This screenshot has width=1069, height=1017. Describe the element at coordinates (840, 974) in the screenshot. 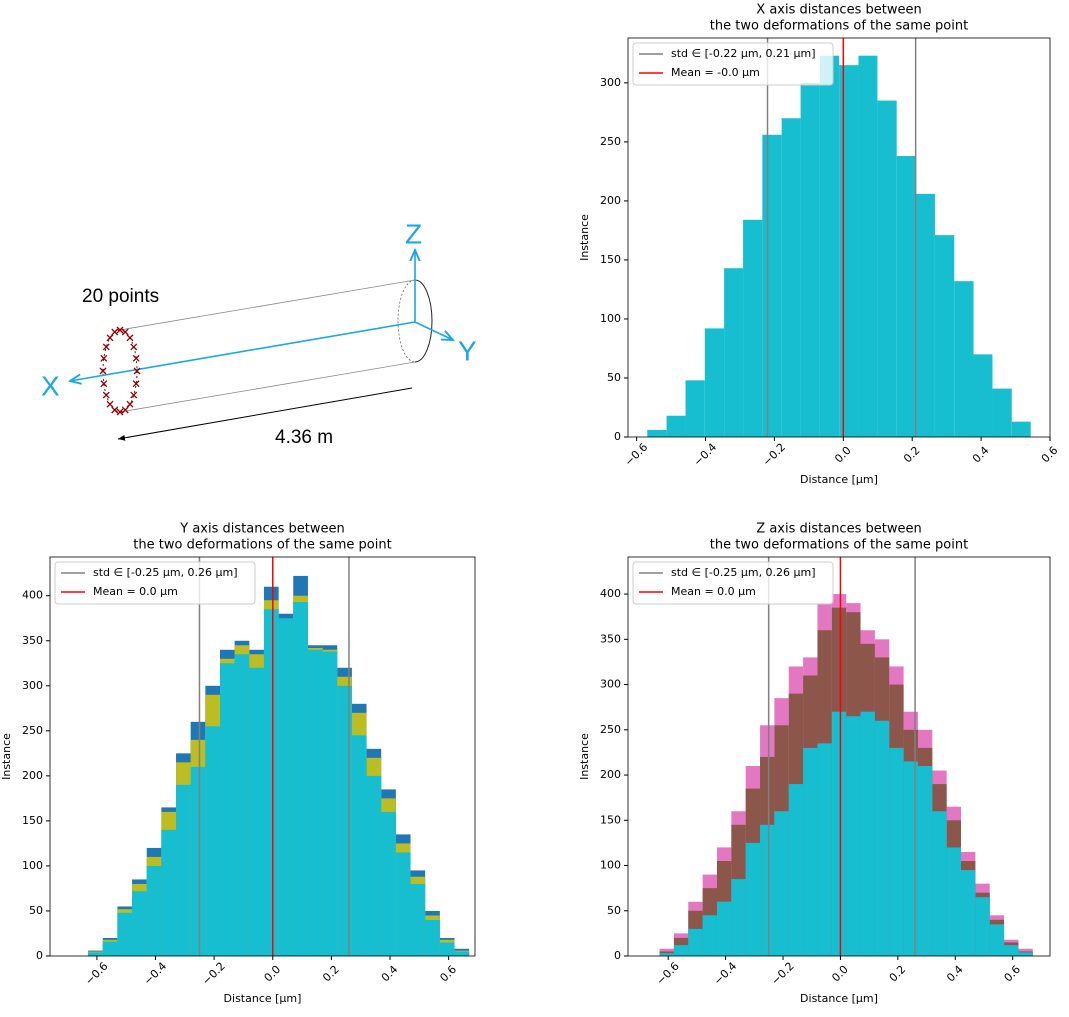

I see `x-tick-label: 0.0` at that location.